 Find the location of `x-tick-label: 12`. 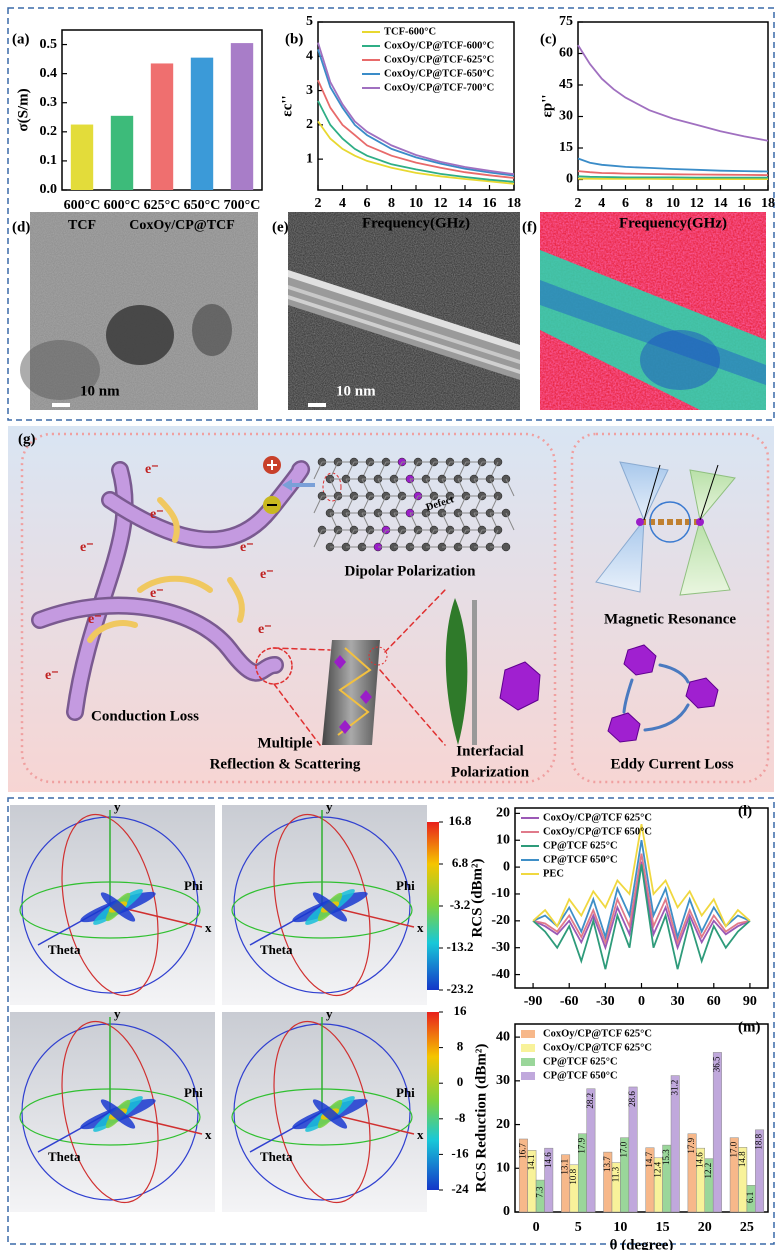

x-tick-label: 12 is located at coordinates (697, 203).